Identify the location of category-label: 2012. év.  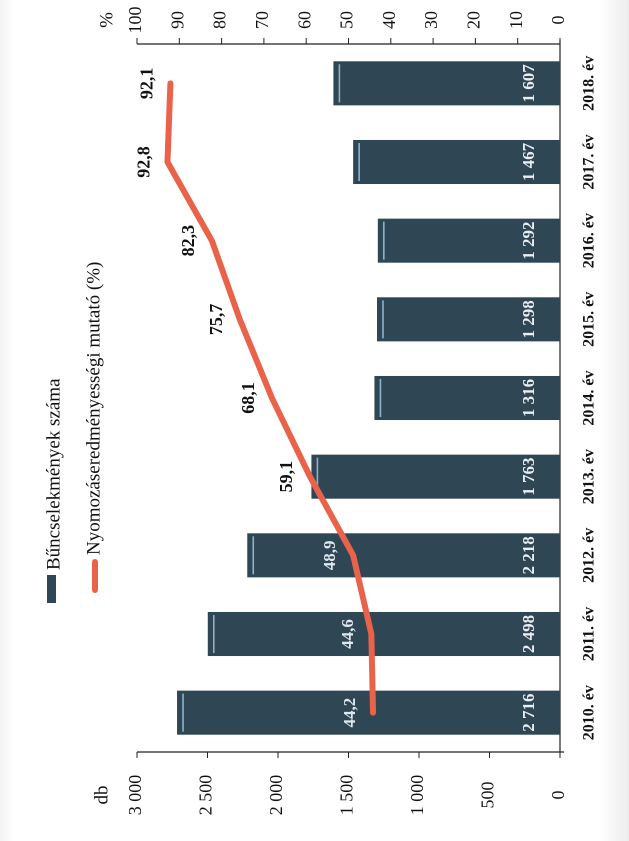
(589, 555).